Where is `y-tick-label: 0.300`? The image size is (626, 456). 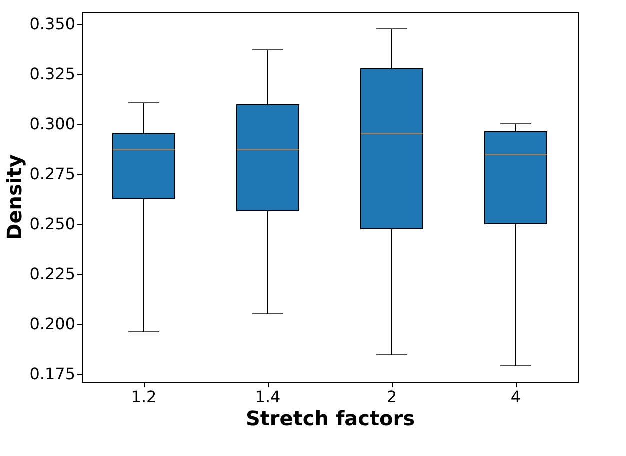 y-tick-label: 0.300 is located at coordinates (53, 124).